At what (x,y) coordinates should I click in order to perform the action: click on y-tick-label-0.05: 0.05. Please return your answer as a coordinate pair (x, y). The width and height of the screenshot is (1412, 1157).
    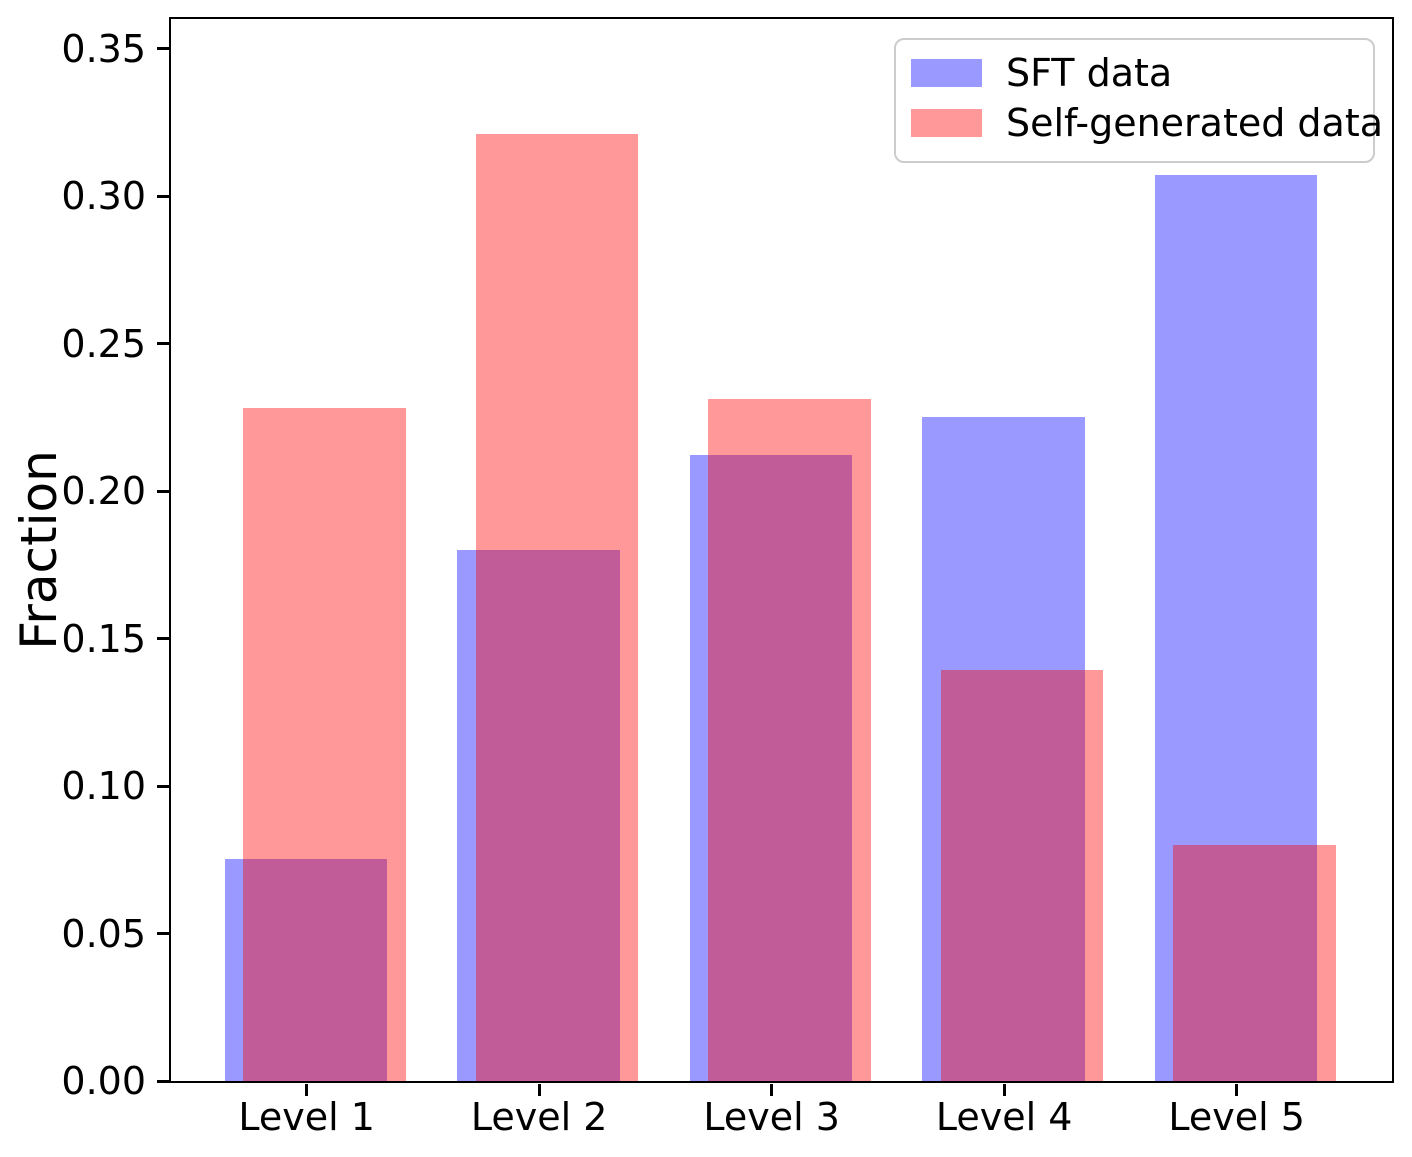
    Looking at the image, I should click on (103, 933).